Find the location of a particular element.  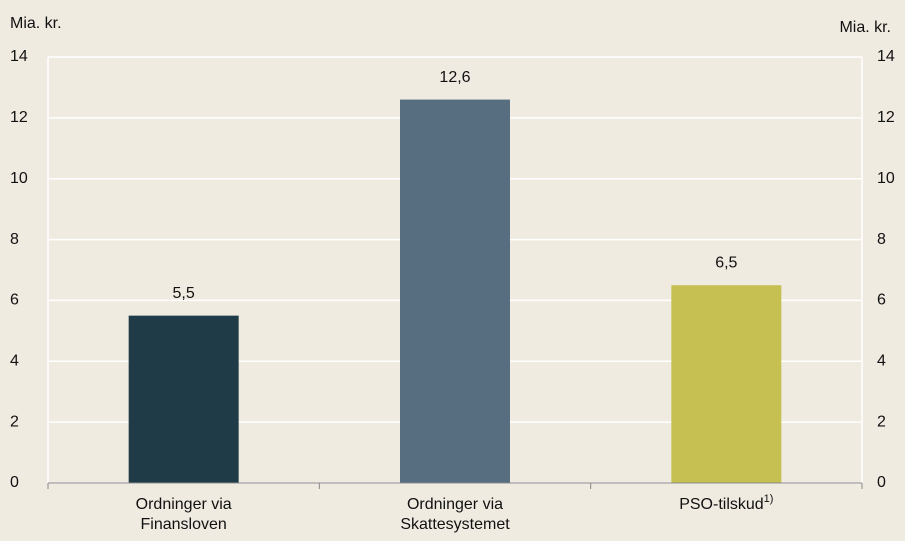

data-label: 5,5 is located at coordinates (184, 293).